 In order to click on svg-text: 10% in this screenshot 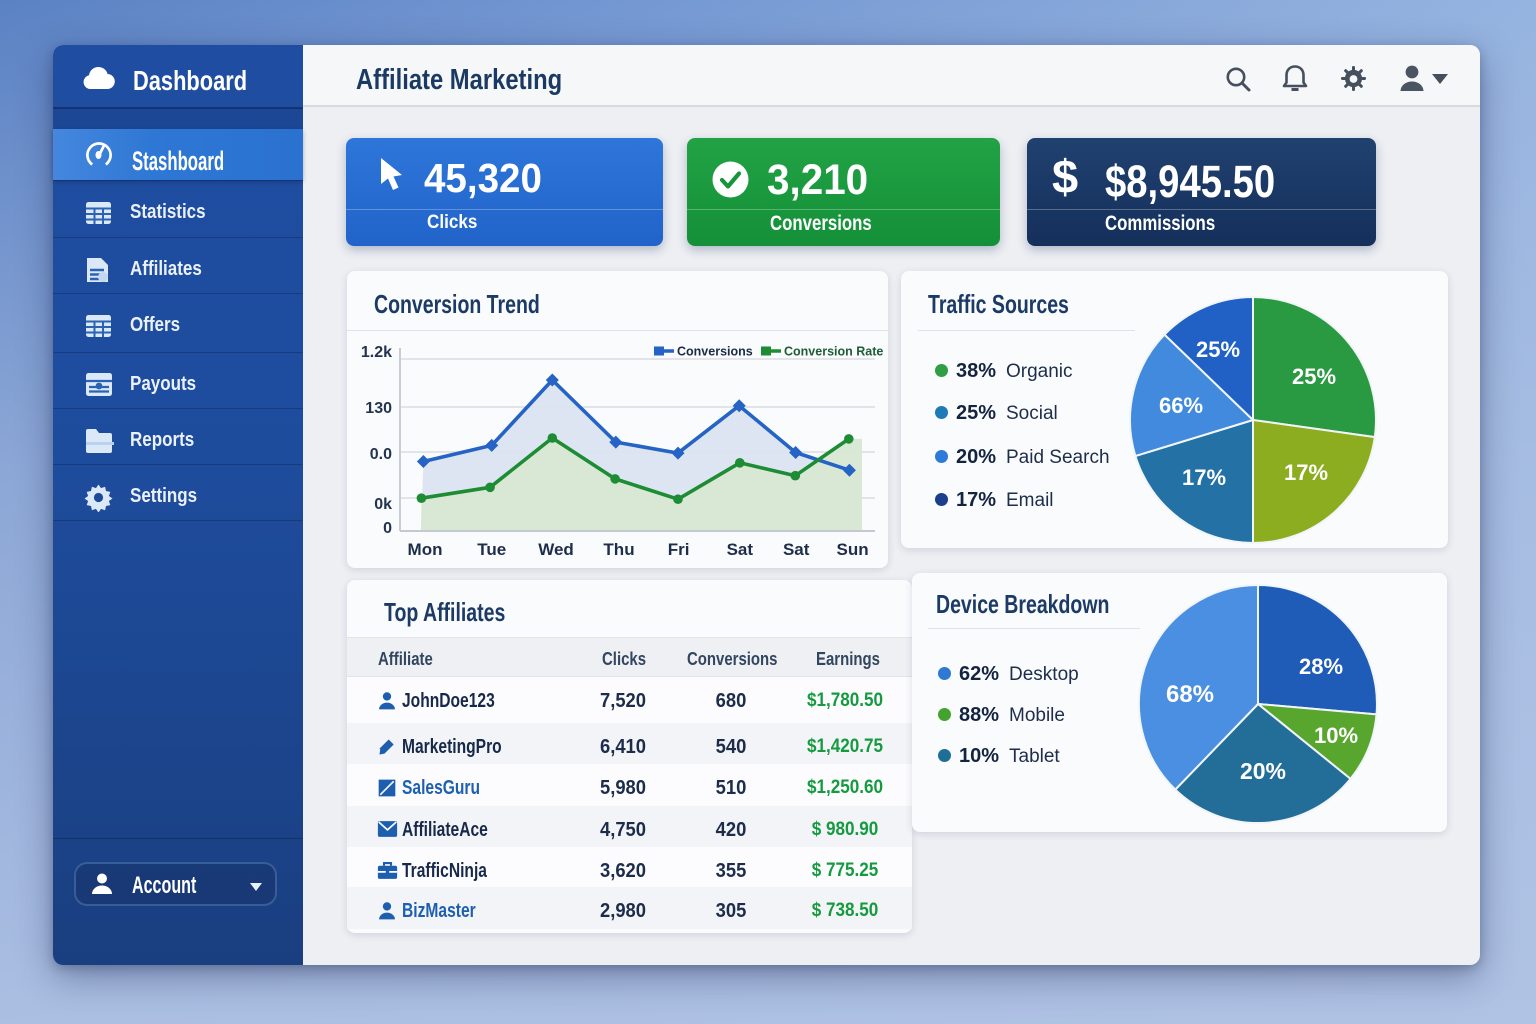, I will do `click(1336, 735)`.